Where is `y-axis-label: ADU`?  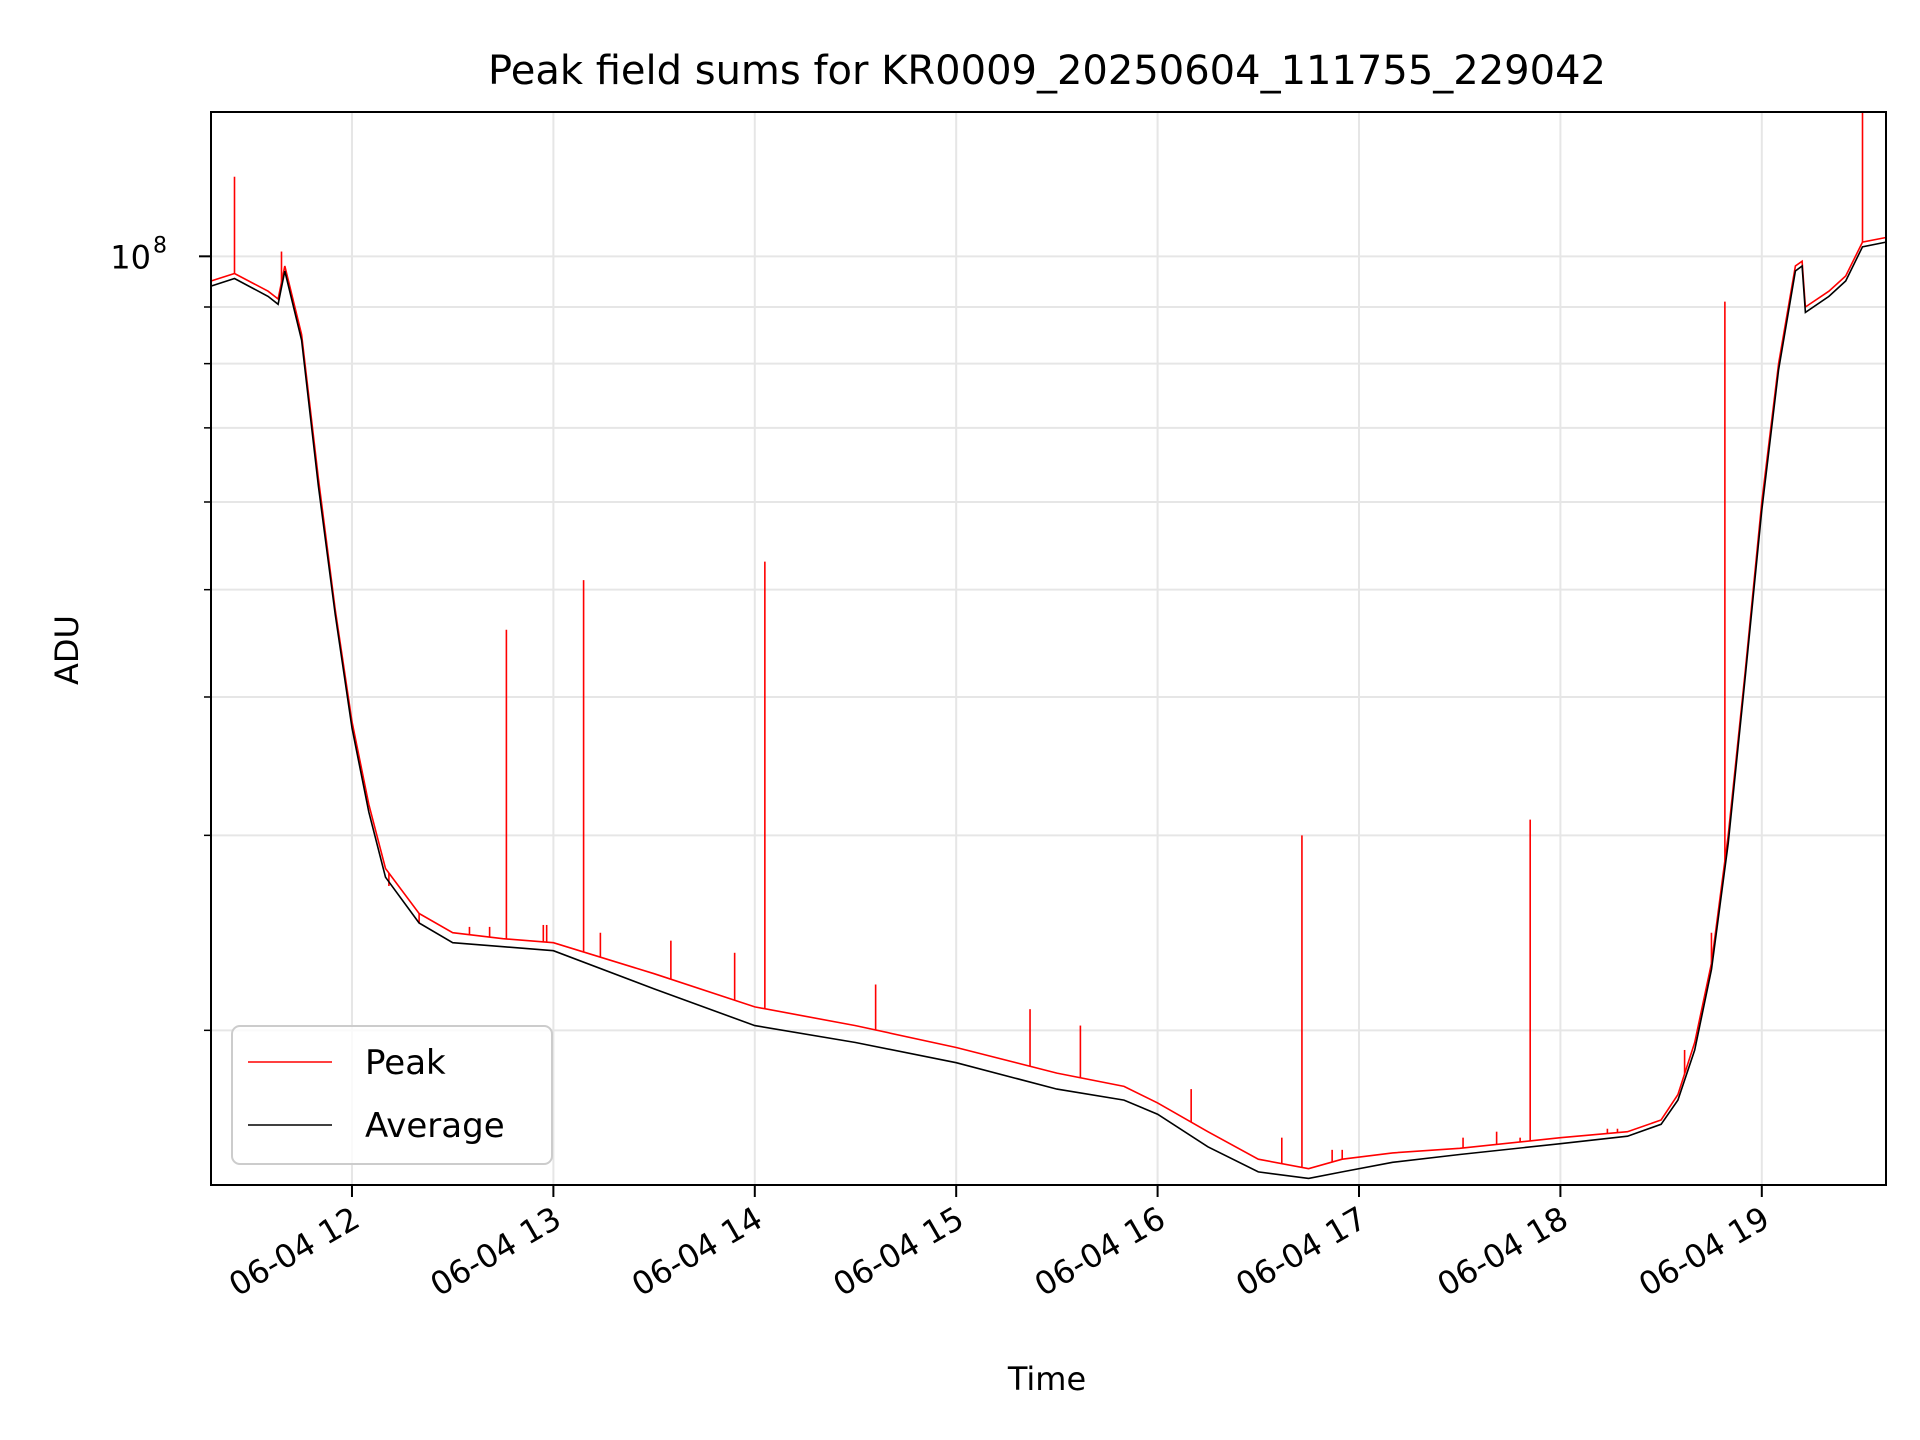
y-axis-label: ADU is located at coordinates (67, 650).